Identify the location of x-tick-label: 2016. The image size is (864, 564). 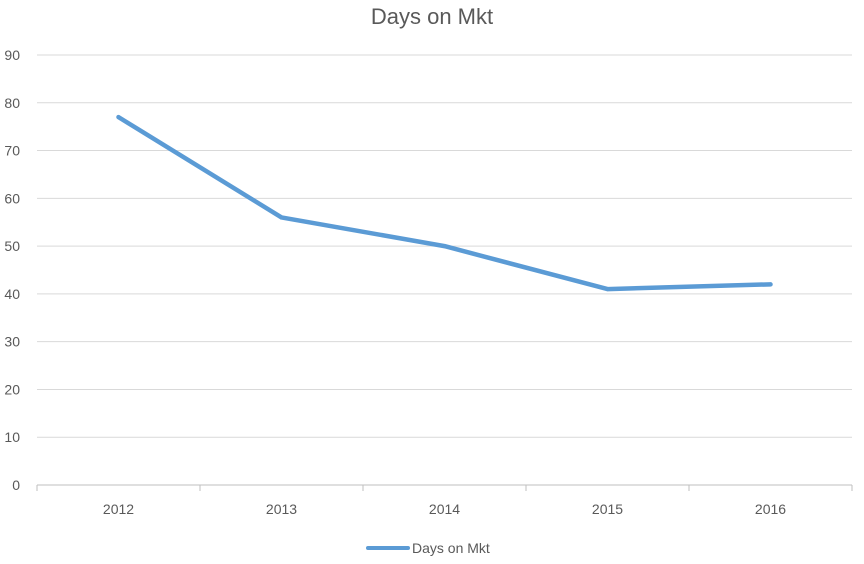
(770, 509).